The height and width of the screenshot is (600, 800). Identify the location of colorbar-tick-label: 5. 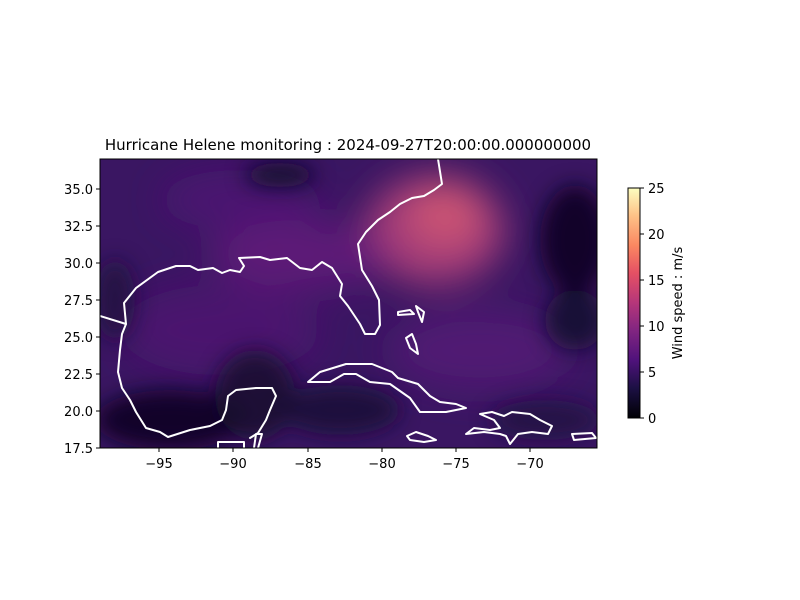
(652, 373).